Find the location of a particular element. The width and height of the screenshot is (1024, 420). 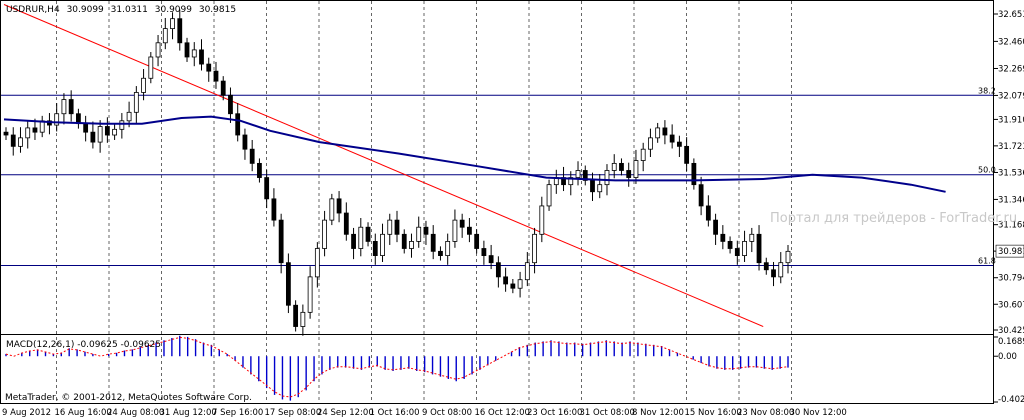

price-tick-label: 32.4600 is located at coordinates (1011, 42).